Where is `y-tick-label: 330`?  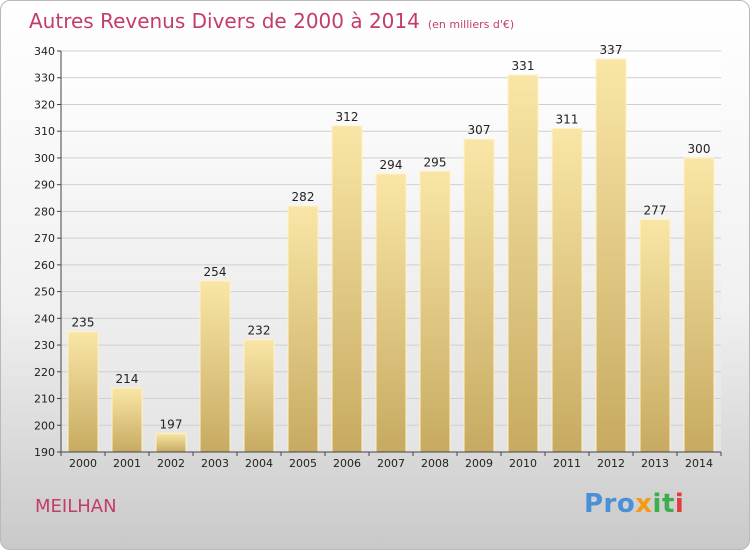 y-tick-label: 330 is located at coordinates (44, 78).